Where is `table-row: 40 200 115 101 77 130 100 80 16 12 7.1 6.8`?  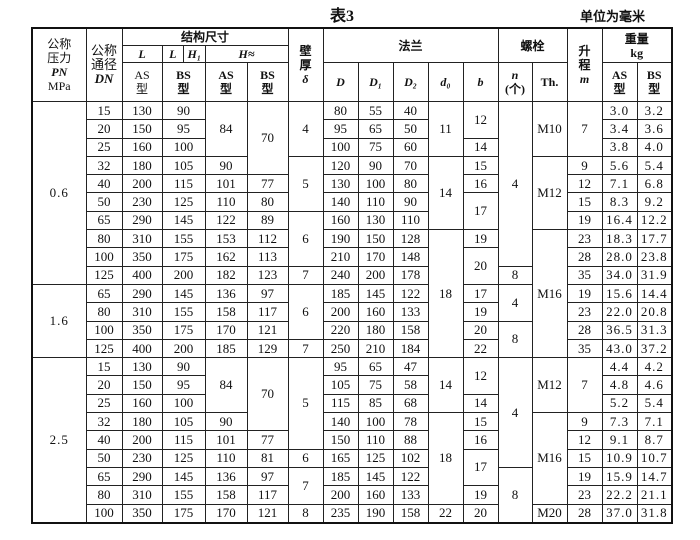 table-row: 40 200 115 101 77 130 100 80 16 12 7.1 6.8 is located at coordinates (352, 184).